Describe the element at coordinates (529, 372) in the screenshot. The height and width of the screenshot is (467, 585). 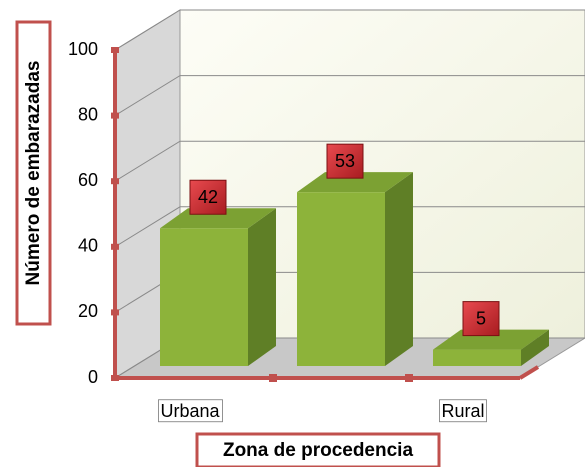
I see `x-axis-end` at that location.